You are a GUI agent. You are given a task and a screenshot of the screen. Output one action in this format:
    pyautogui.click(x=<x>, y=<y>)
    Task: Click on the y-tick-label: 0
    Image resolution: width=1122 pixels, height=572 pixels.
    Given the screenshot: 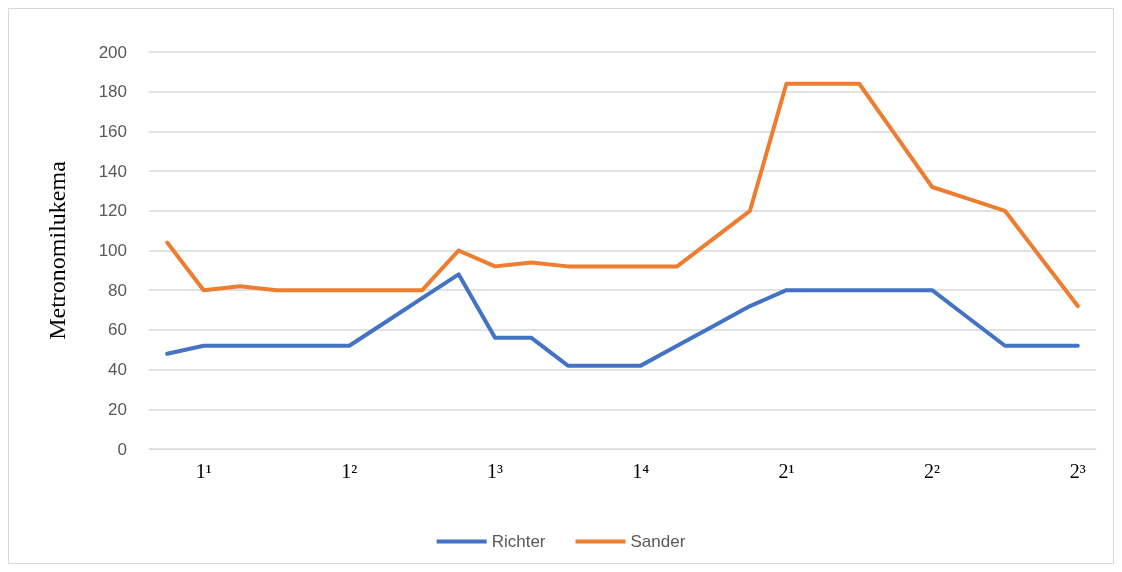 What is the action you would take?
    pyautogui.click(x=122, y=449)
    